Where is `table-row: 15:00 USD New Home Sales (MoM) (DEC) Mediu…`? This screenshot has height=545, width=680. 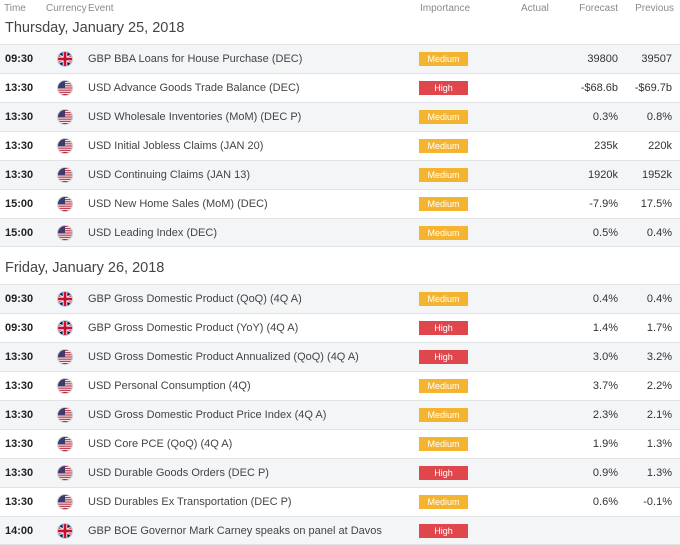 table-row: 15:00 USD New Home Sales (MoM) (DEC) Mediu… is located at coordinates (340, 203).